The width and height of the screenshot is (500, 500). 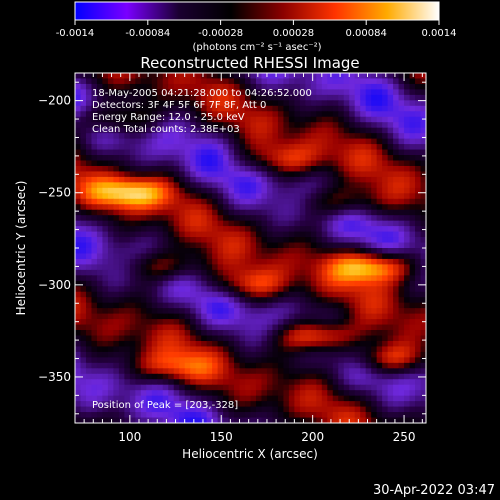 What do you see at coordinates (54, 193) in the screenshot?
I see `y-tick-label: −250` at bounding box center [54, 193].